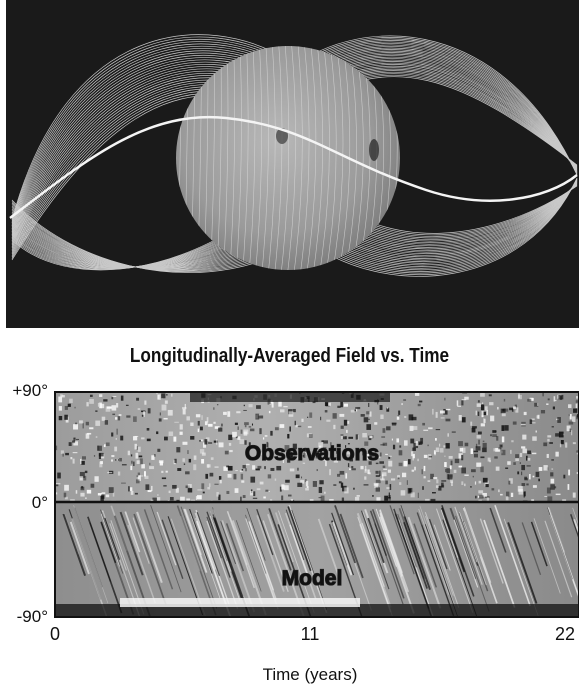 The width and height of the screenshot is (579, 688). I want to click on sun-sphere, so click(288, 158).